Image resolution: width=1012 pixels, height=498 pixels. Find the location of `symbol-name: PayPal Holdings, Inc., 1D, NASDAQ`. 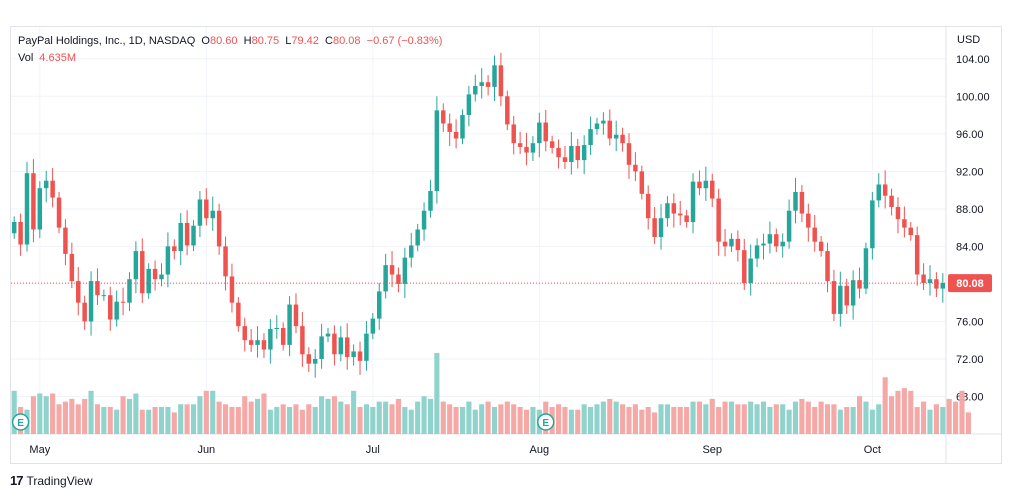

symbol-name: PayPal Holdings, Inc., 1D, NASDAQ is located at coordinates (107, 41).